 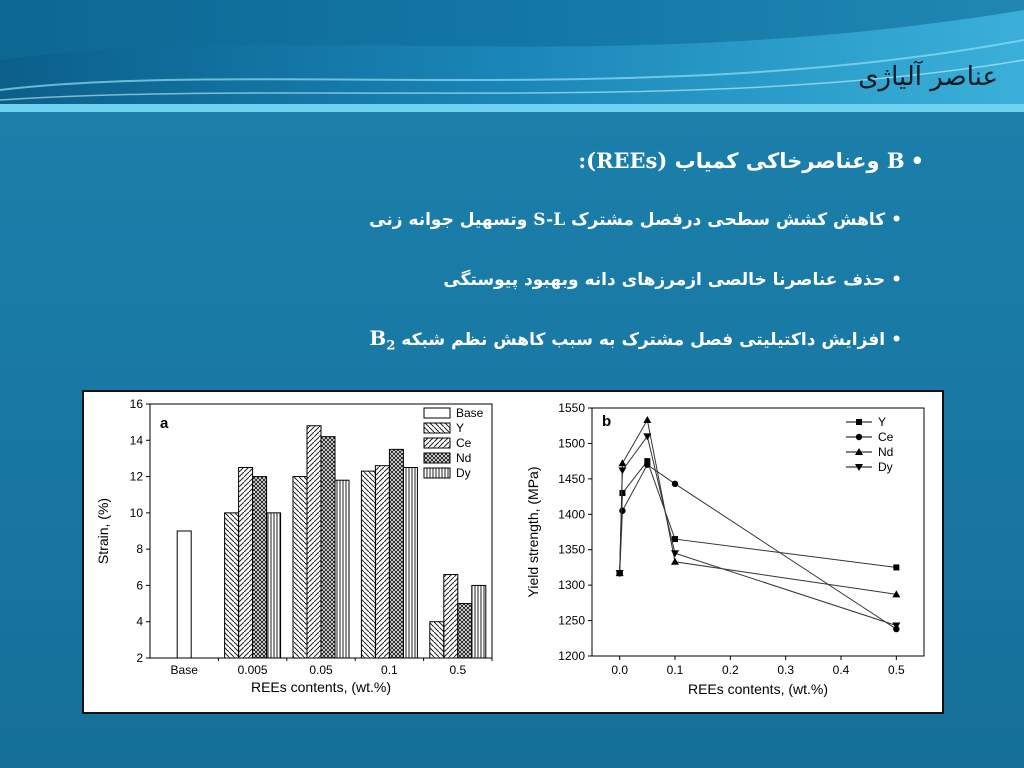 What do you see at coordinates (928, 77) in the screenshot?
I see `slide-title: عناصر آلیاژی` at bounding box center [928, 77].